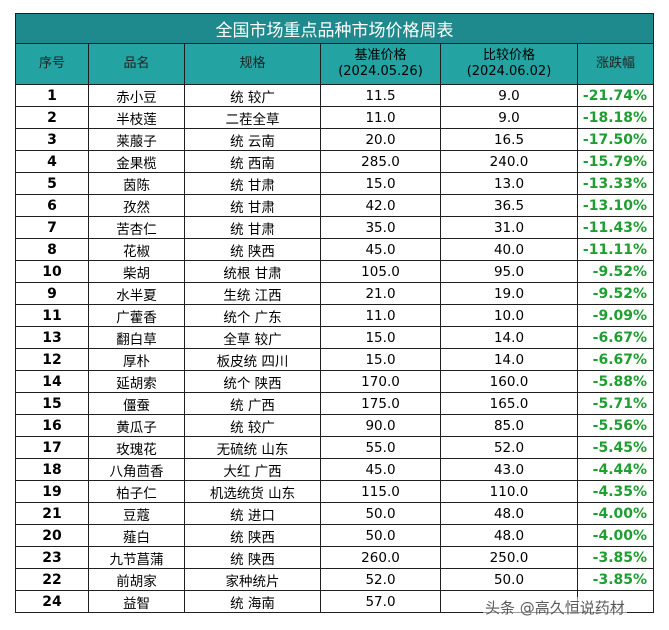  I want to click on cell-name: 僵蚕, so click(136, 403).